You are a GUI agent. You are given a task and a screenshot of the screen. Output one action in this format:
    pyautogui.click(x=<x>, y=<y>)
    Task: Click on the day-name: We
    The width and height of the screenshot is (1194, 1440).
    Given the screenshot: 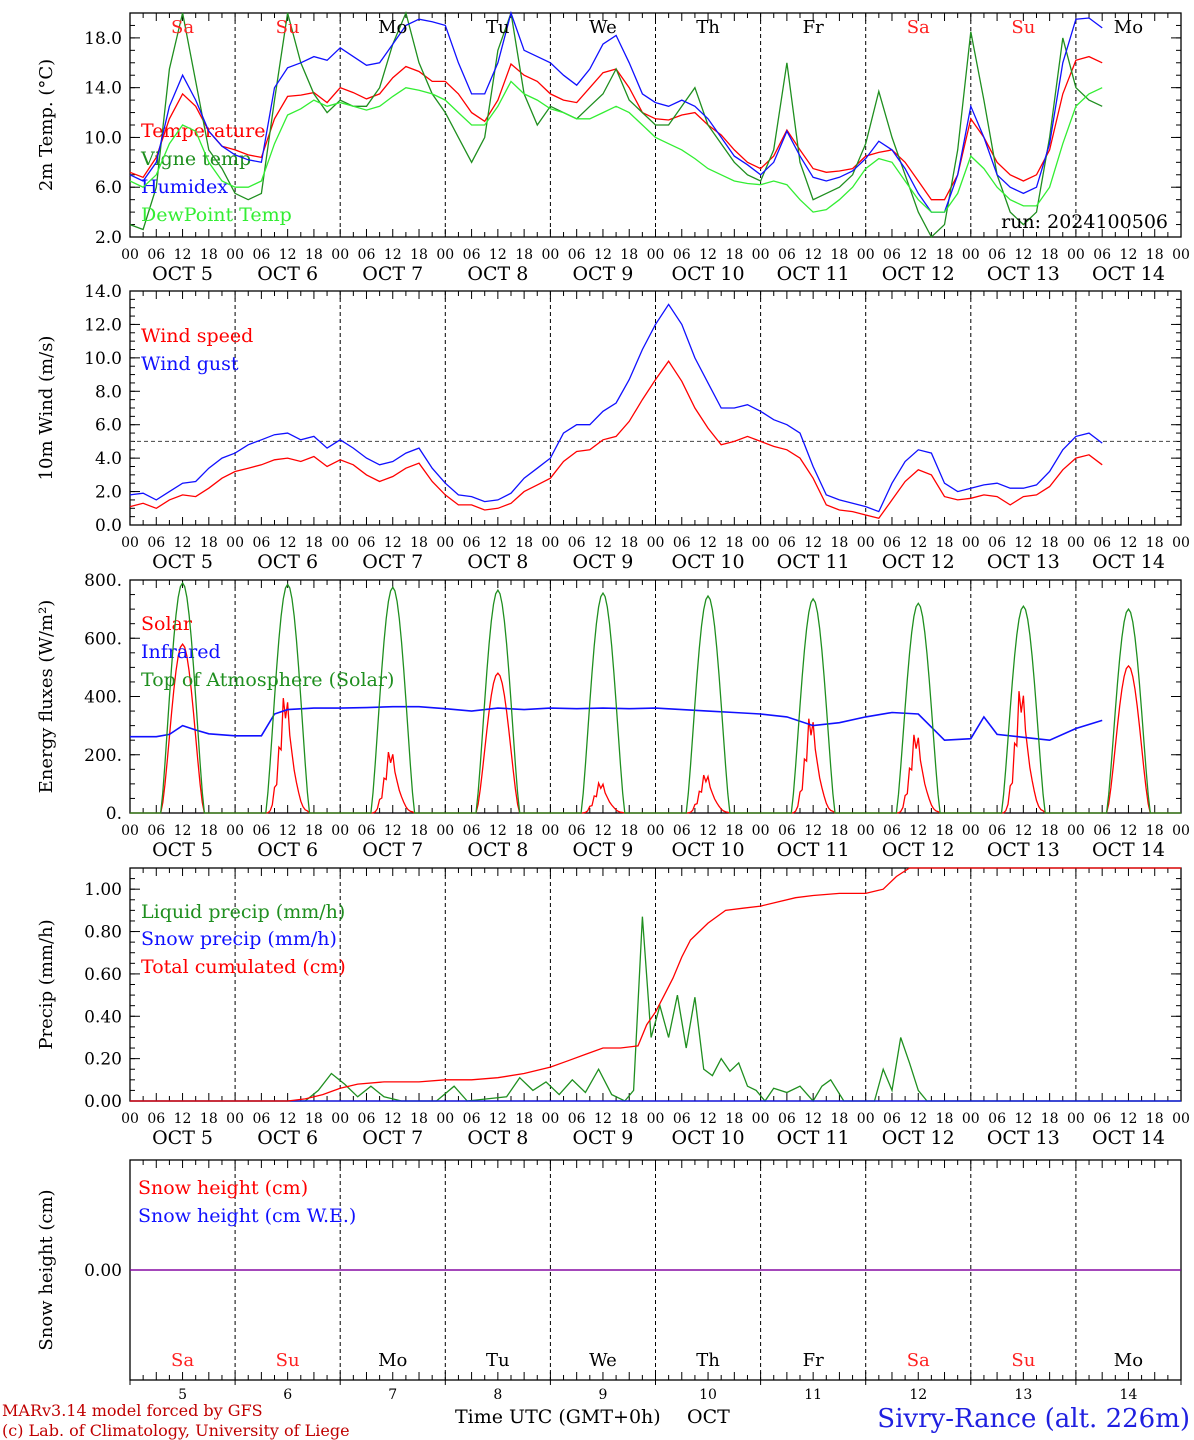 What is the action you would take?
    pyautogui.click(x=603, y=1360)
    